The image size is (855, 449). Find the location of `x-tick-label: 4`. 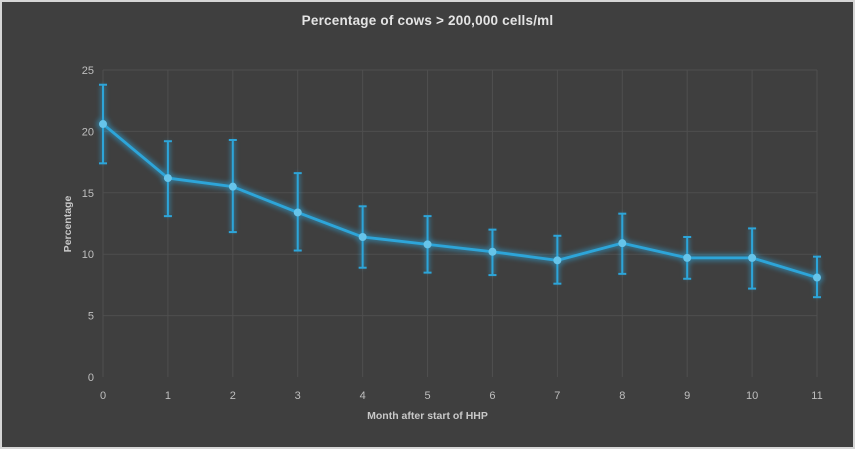

x-tick-label: 4 is located at coordinates (363, 396).